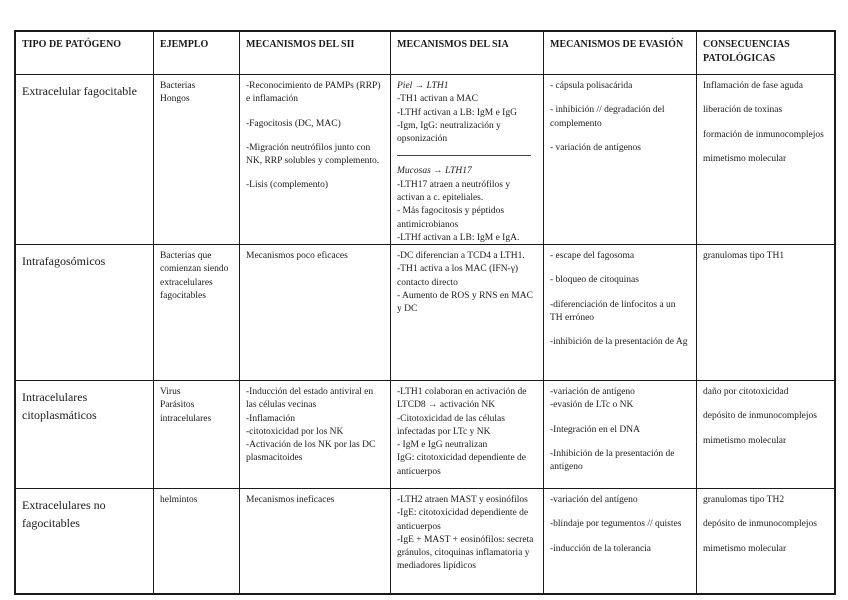  I want to click on cell-text: Extracelular fagocitable, so click(79, 91).